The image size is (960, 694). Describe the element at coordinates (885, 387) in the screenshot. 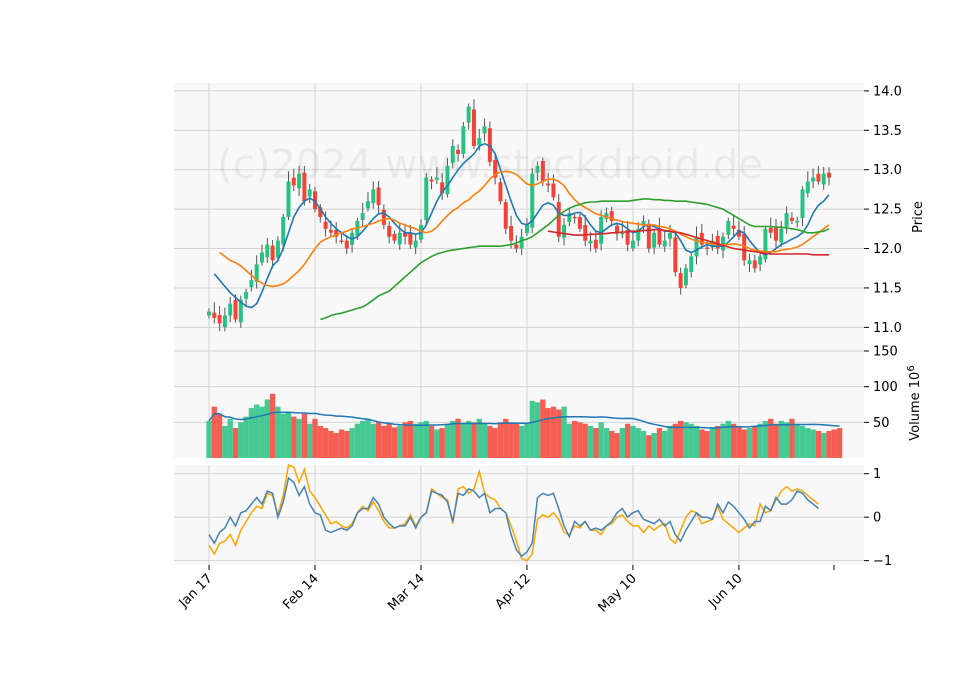

I see `volume-axis-tick-label: 100` at that location.